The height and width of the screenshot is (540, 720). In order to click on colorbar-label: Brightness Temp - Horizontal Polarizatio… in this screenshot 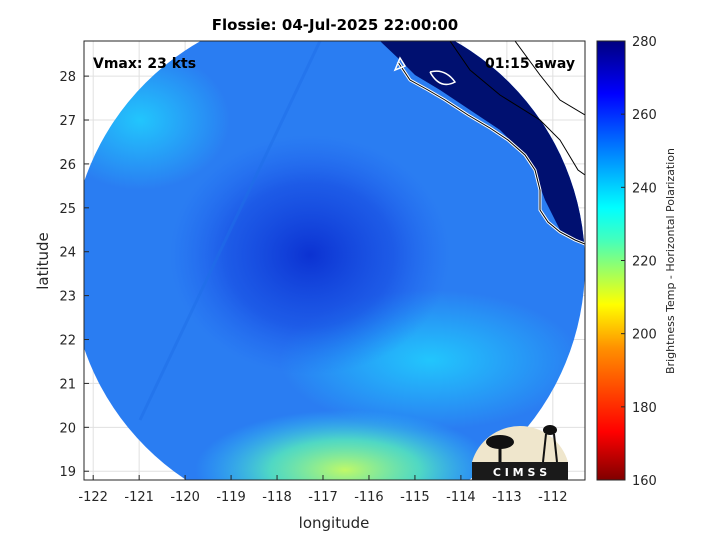, I will do `click(670, 261)`.